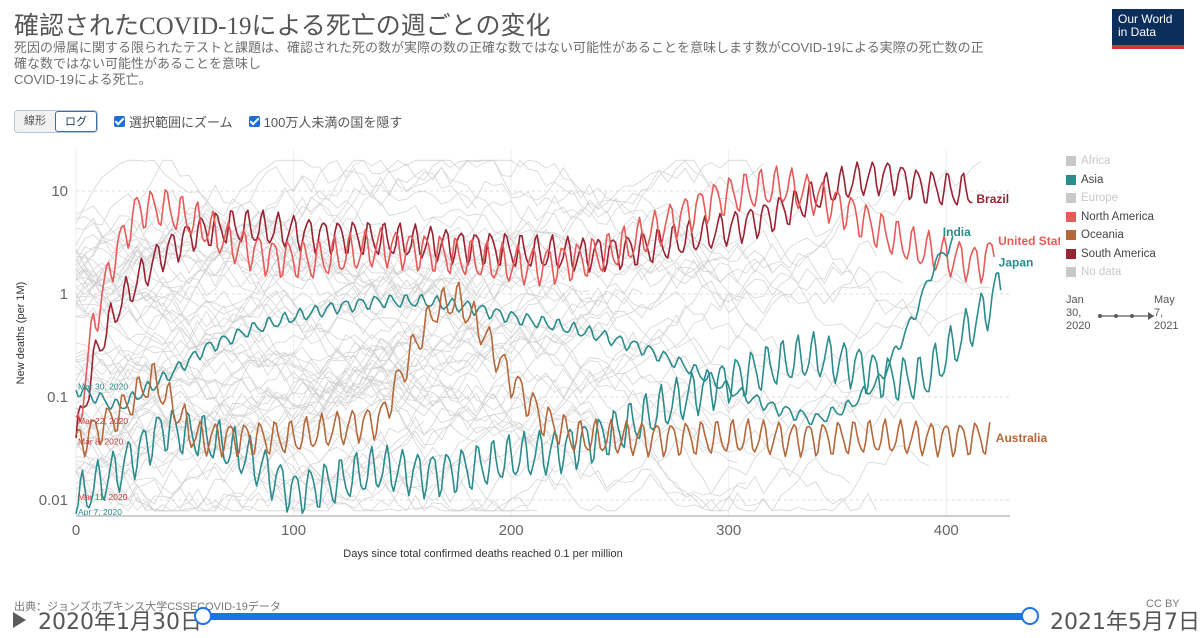 This screenshot has height=638, width=1200. I want to click on series-label-australia: Australia, so click(1022, 438).